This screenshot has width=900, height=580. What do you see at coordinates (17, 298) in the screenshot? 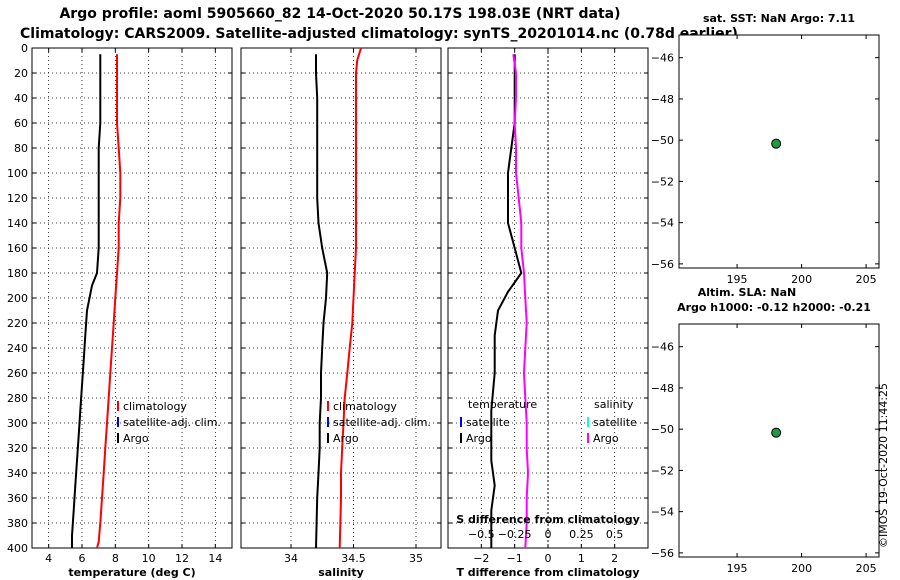
I see `depth-tick-label: 200` at bounding box center [17, 298].